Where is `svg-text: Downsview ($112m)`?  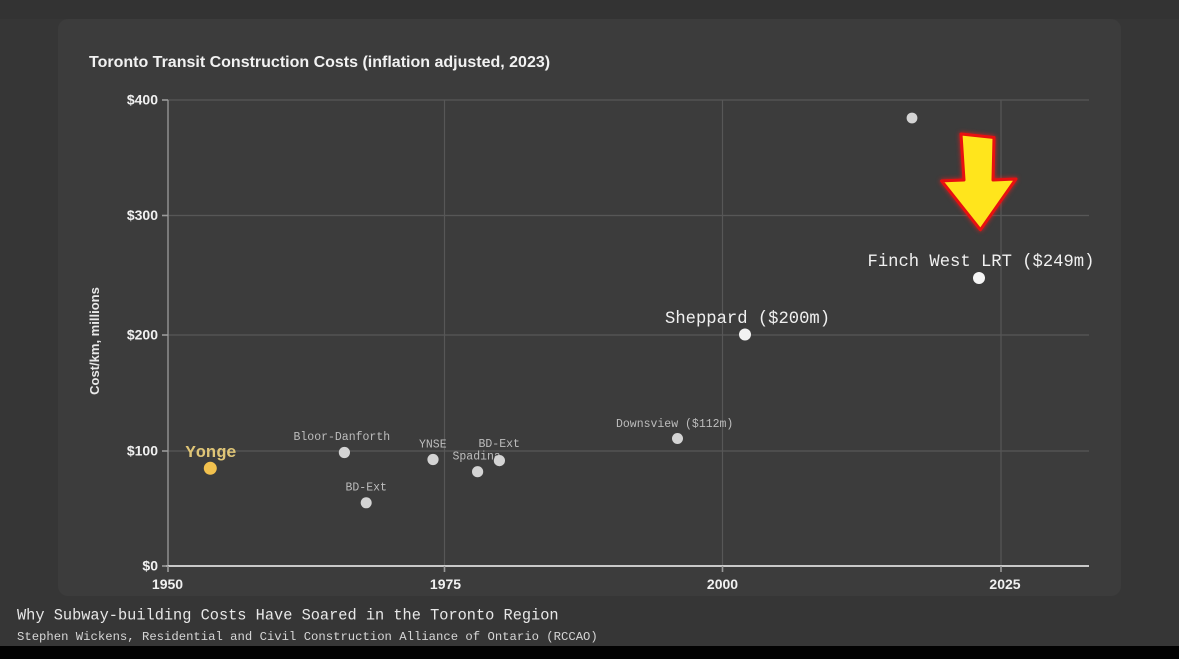
svg-text: Downsview ($112m) is located at coordinates (674, 424).